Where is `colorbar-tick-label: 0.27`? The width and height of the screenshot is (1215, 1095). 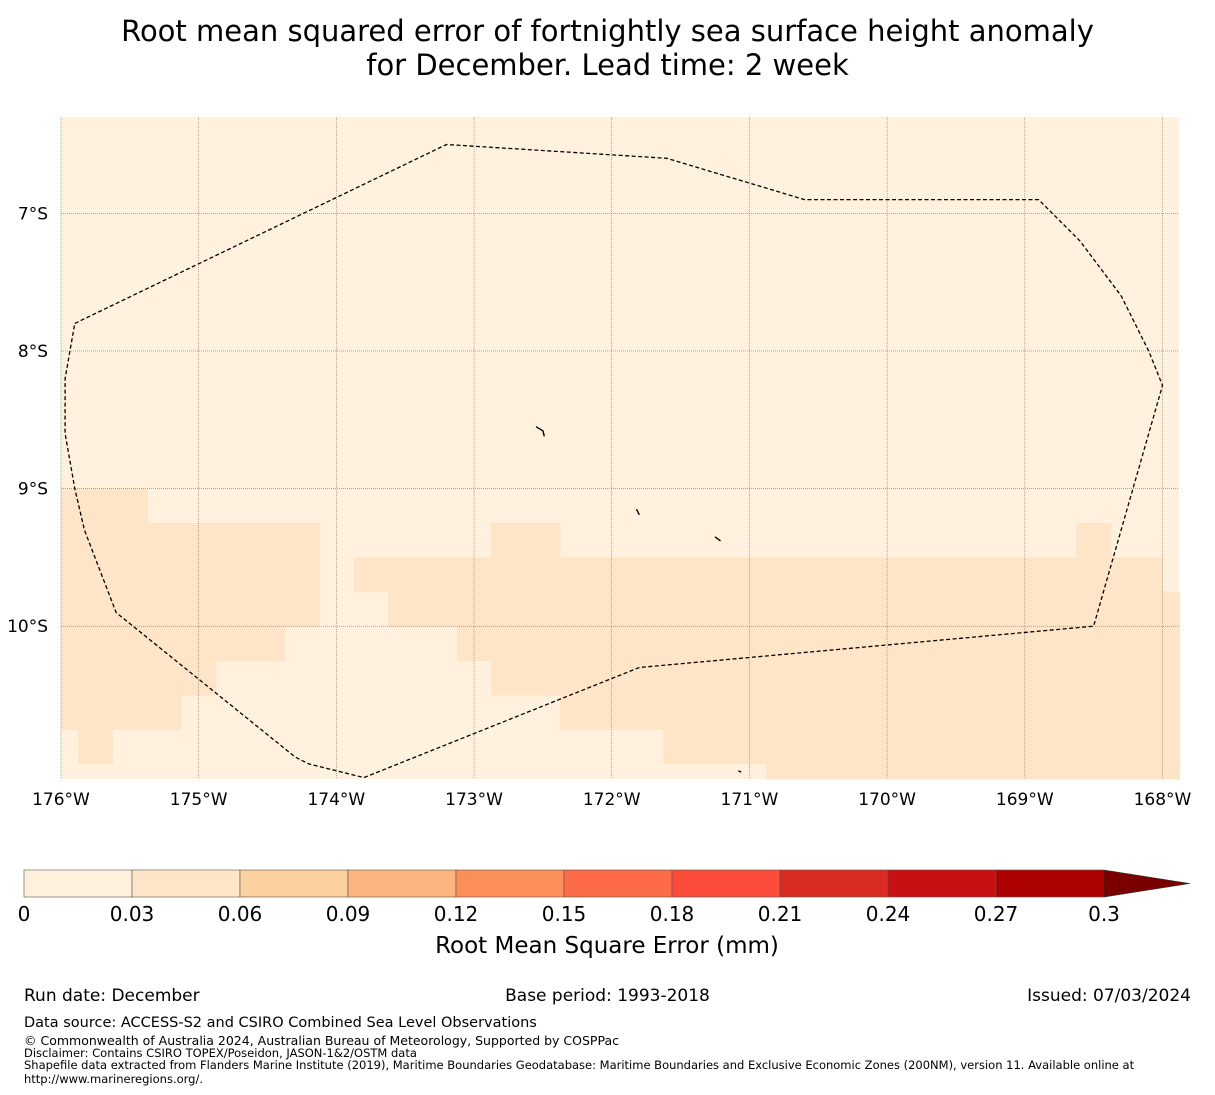
colorbar-tick-label: 0.27 is located at coordinates (996, 914).